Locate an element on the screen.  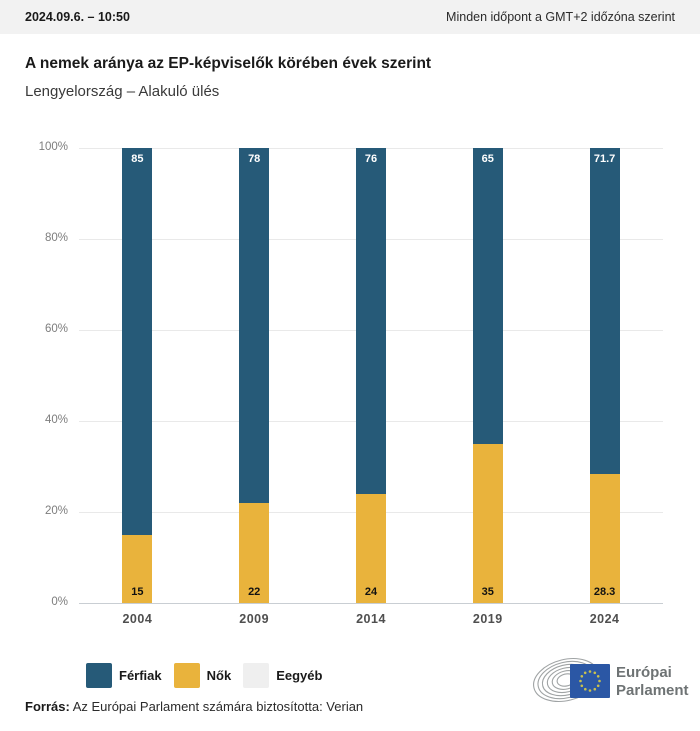
logo-text-line2: Parlament is located at coordinates (652, 690).